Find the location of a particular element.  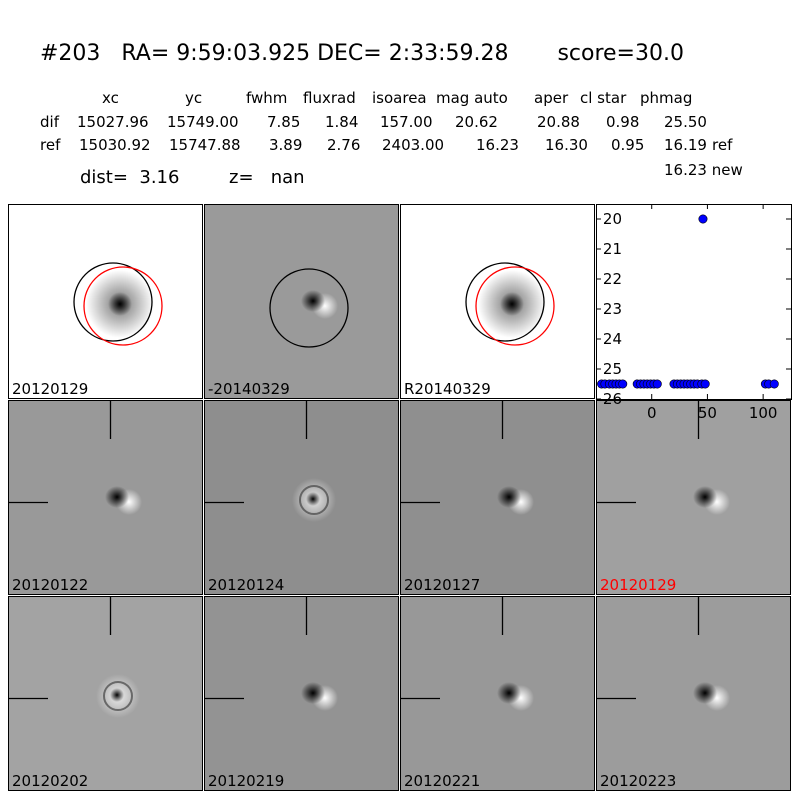

stamp-date-label: 20120223 is located at coordinates (638, 781).